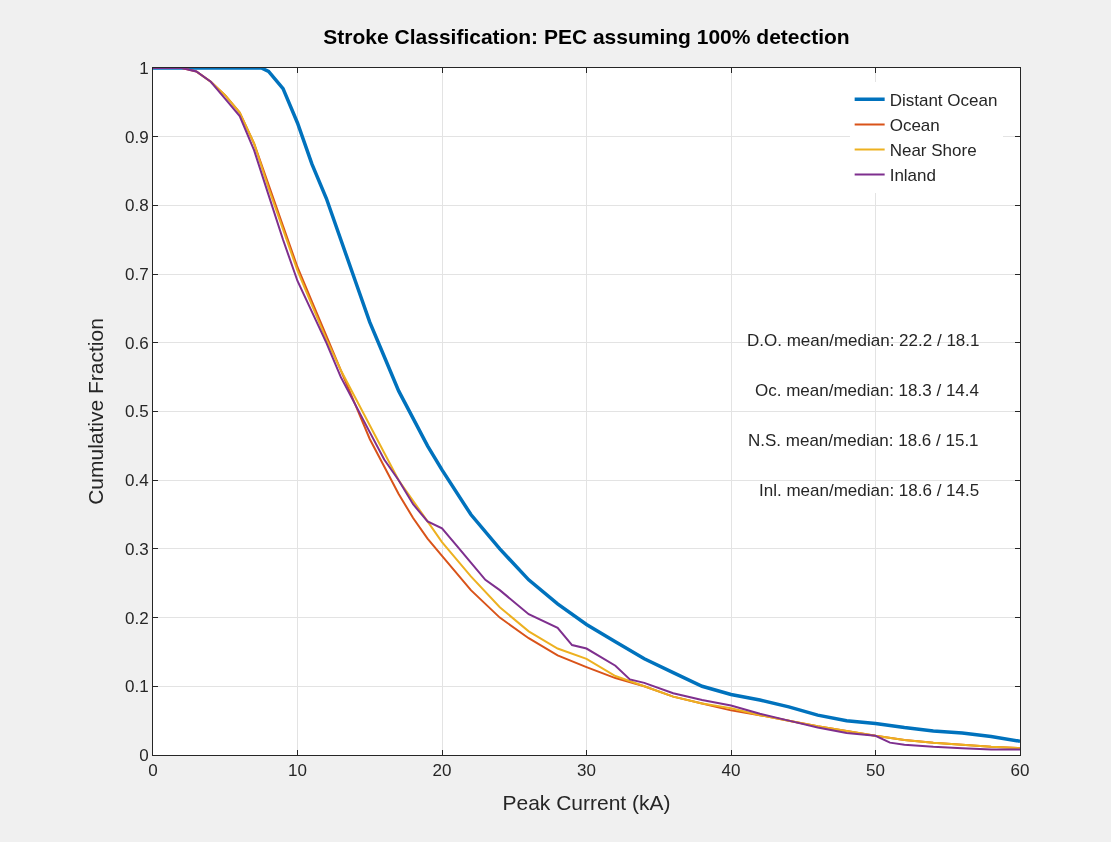  What do you see at coordinates (136, 618) in the screenshot?
I see `y-tick-label: 0.2` at bounding box center [136, 618].